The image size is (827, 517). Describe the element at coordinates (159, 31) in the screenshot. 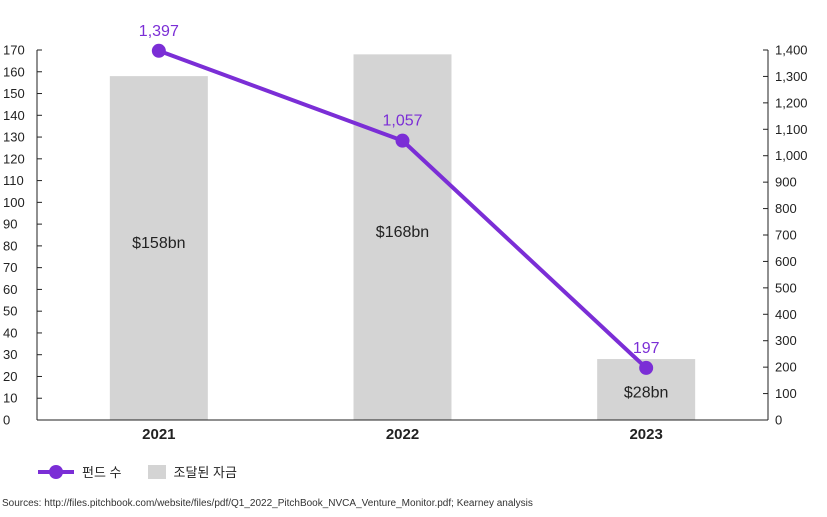

I see `line-value-label: 1,397` at that location.